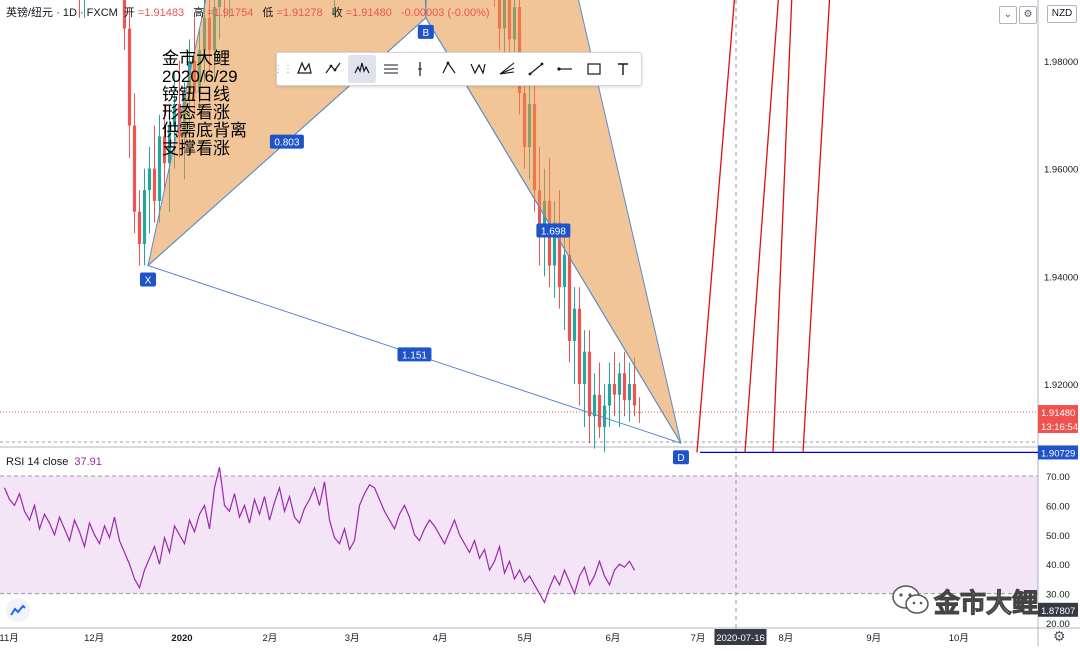 The height and width of the screenshot is (651, 1080). I want to click on rsi-tick-label: 40.00, so click(1058, 565).